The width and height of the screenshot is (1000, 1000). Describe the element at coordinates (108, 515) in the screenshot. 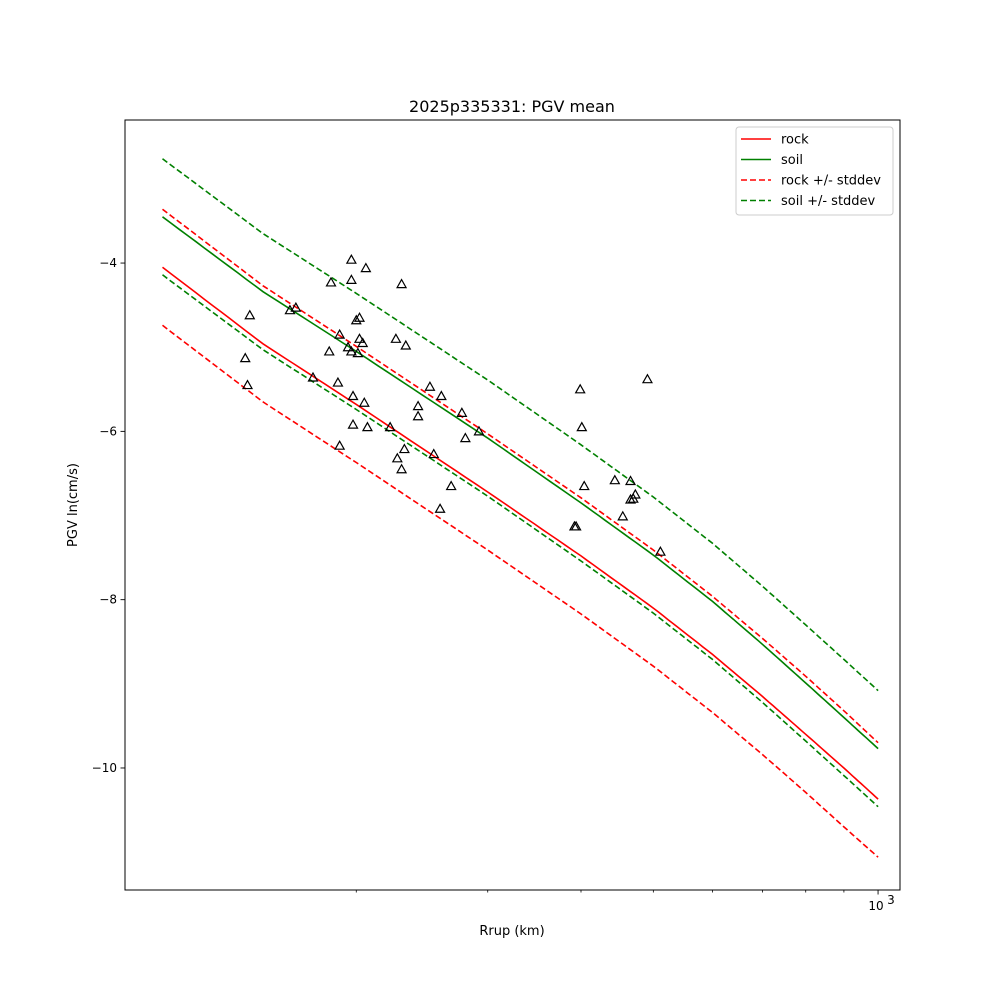

I see `y-axis: −4 −6 −8 −10` at that location.